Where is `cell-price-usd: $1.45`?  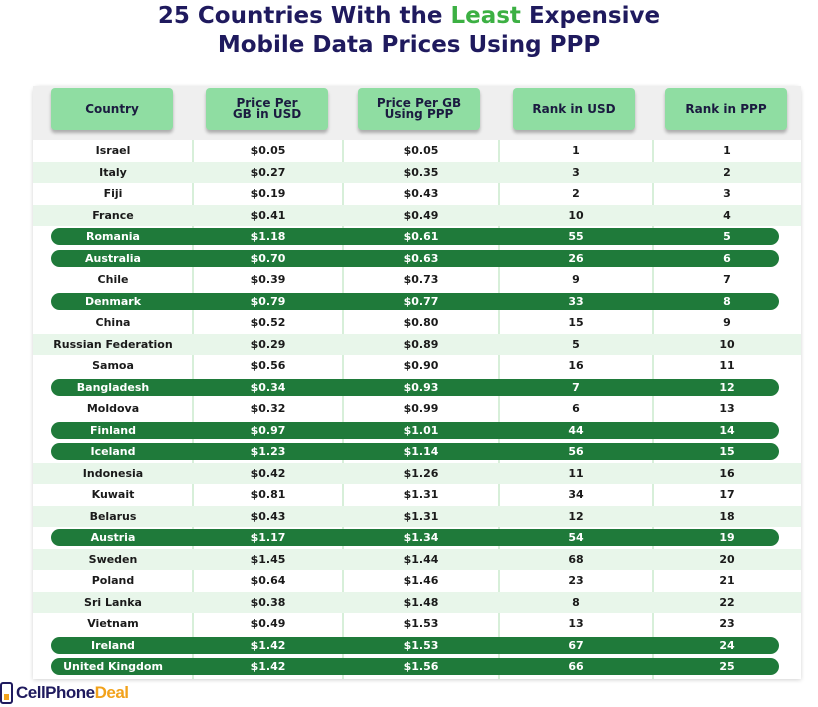 cell-price-usd: $1.45 is located at coordinates (268, 559).